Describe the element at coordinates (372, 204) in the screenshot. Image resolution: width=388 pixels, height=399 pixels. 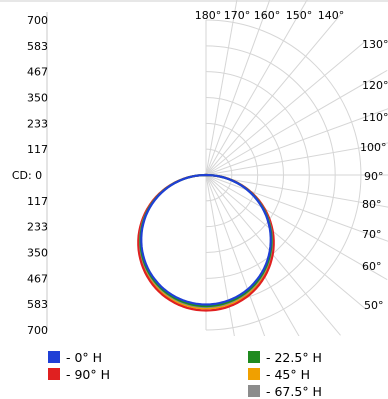
I see `angle-label: 80°` at that location.